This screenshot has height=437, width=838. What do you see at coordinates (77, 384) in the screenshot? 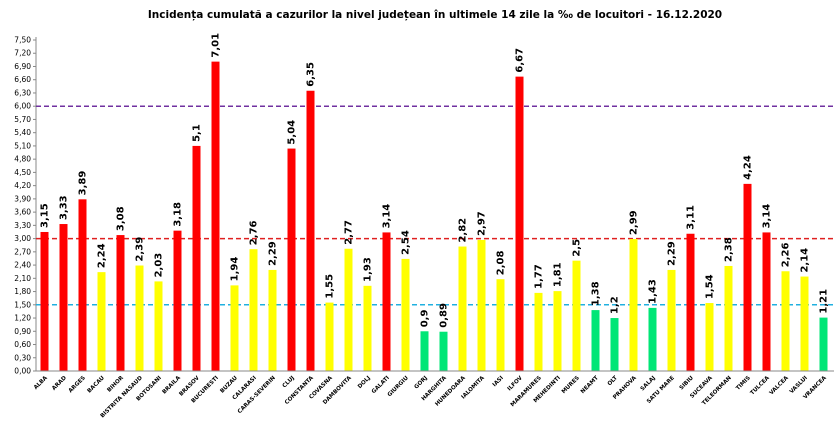
I see `x-tick-label: ARGES` at bounding box center [77, 384].